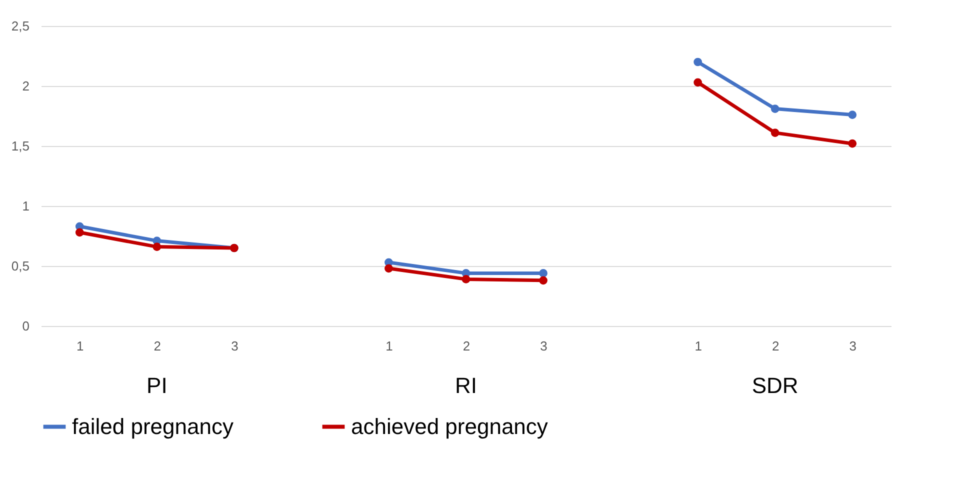 The height and width of the screenshot is (481, 953). I want to click on y-tick-label: 1,5, so click(20, 146).